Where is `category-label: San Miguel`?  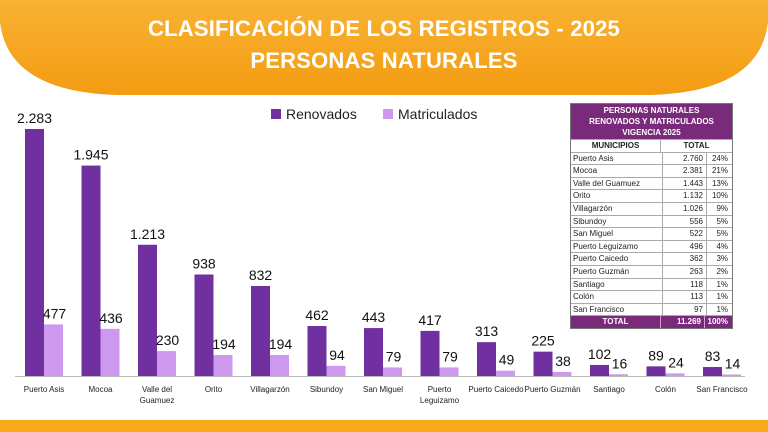 category-label: San Miguel is located at coordinates (383, 389).